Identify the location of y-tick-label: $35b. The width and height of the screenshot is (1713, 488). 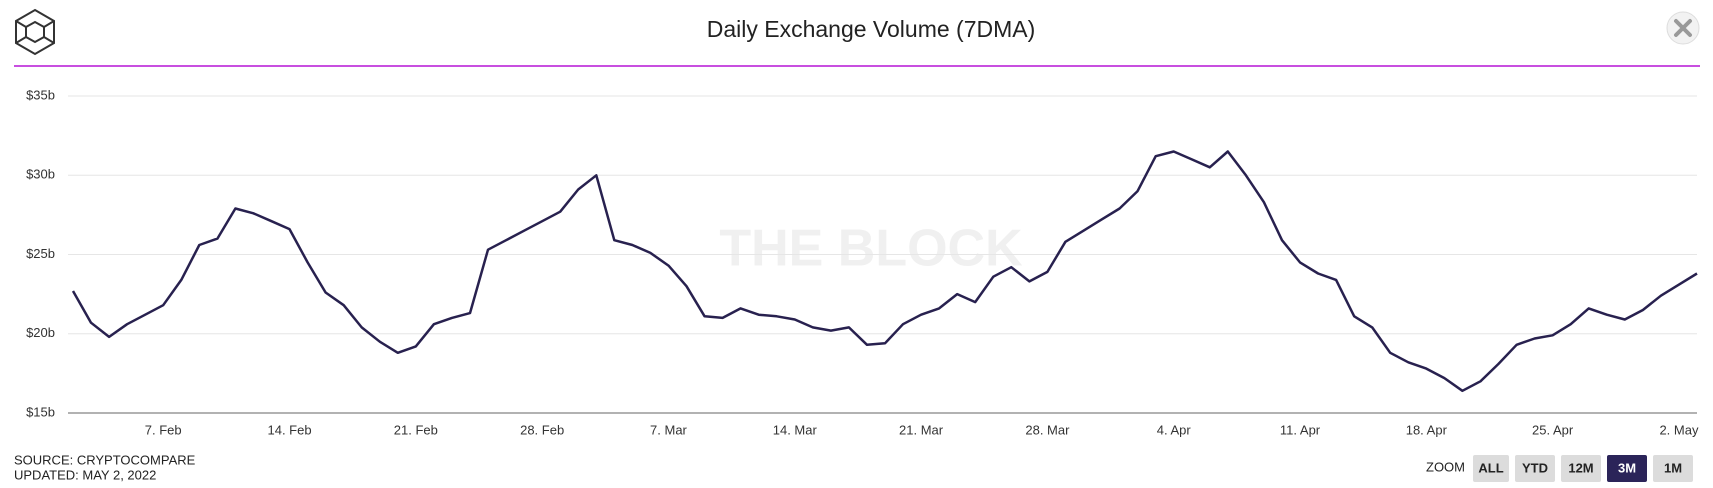
(40, 94).